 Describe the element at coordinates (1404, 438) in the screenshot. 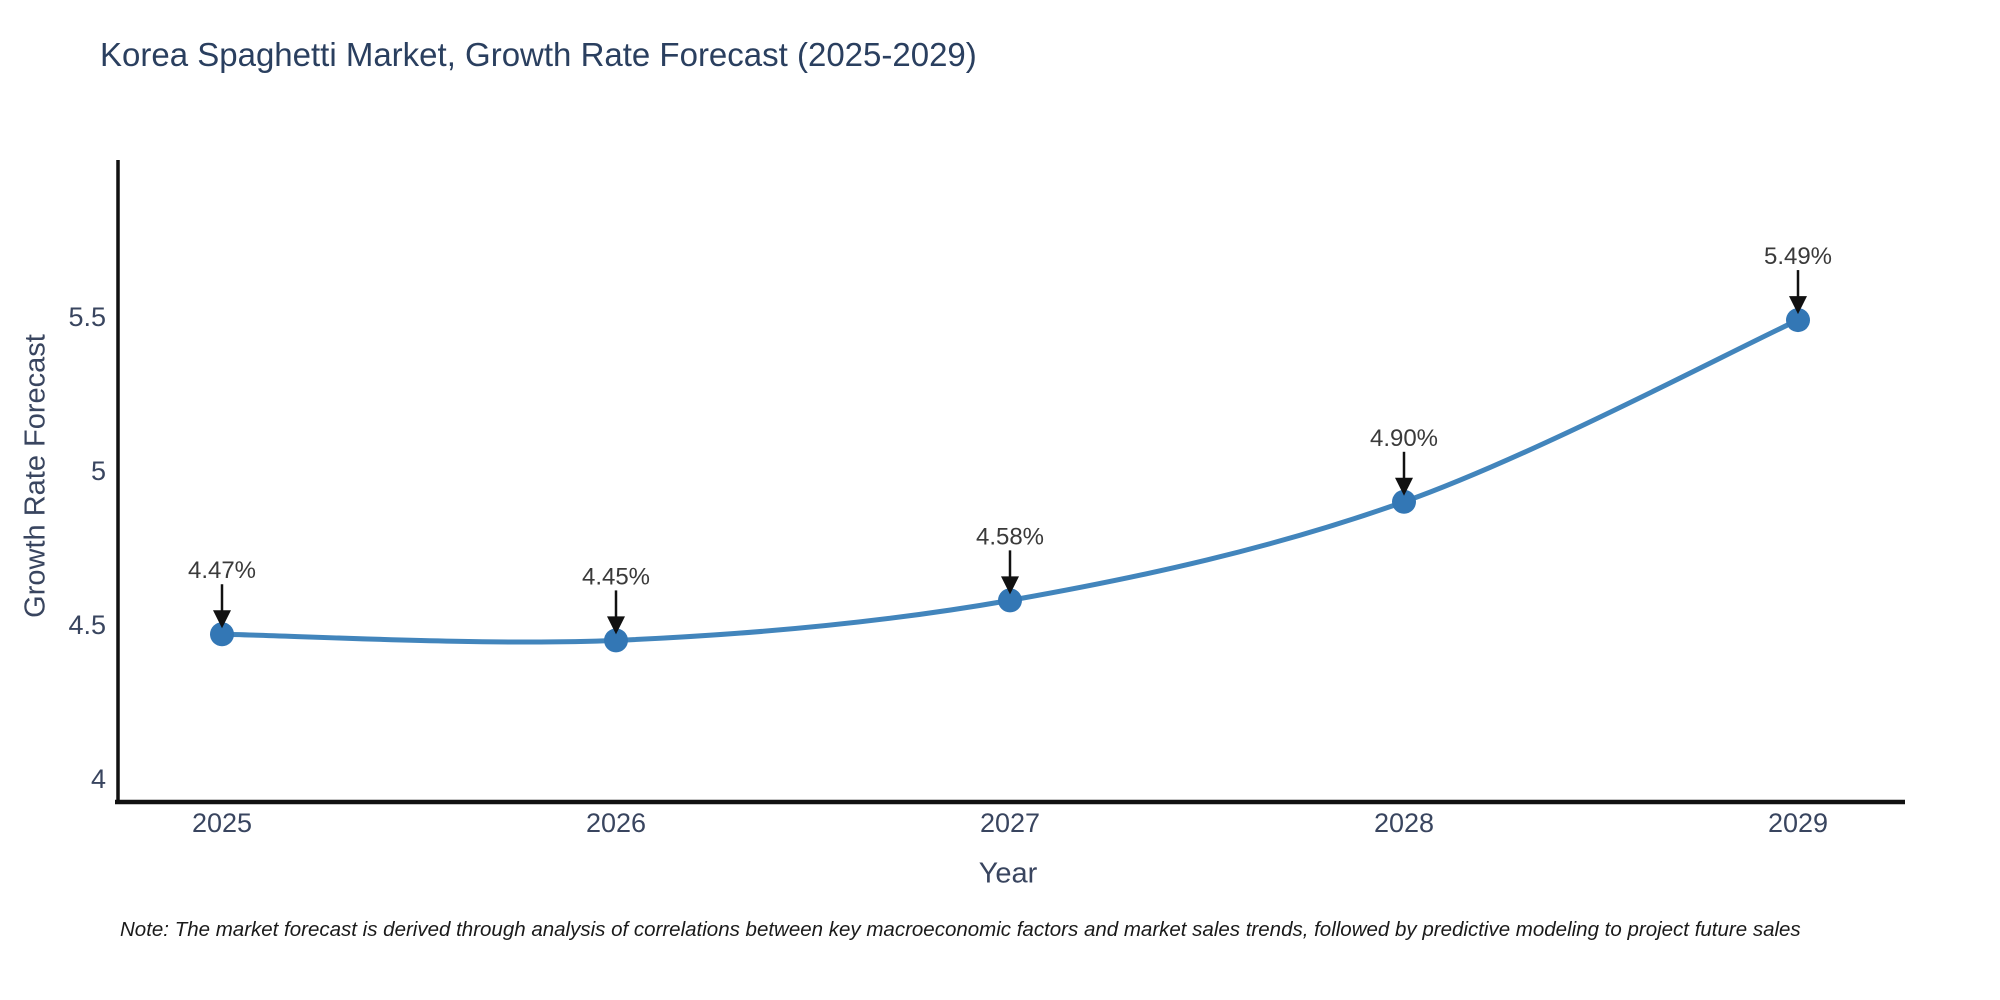

I see `annotation-label: 4.90%` at that location.